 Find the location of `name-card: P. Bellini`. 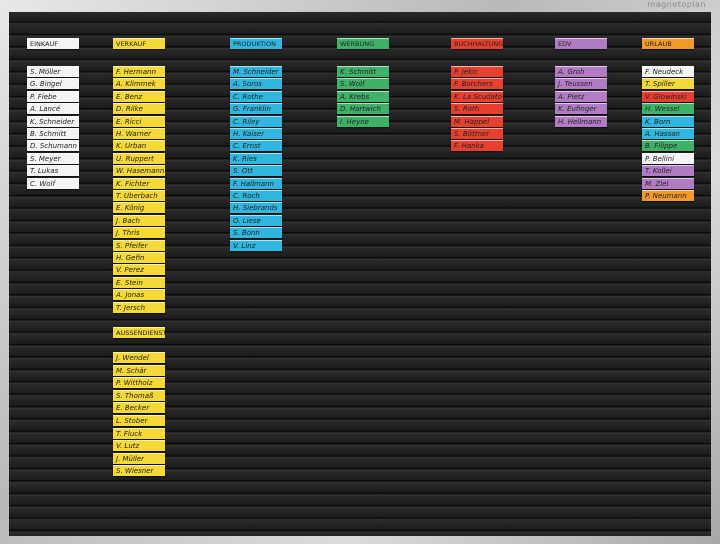

name-card: P. Bellini is located at coordinates (668, 158).